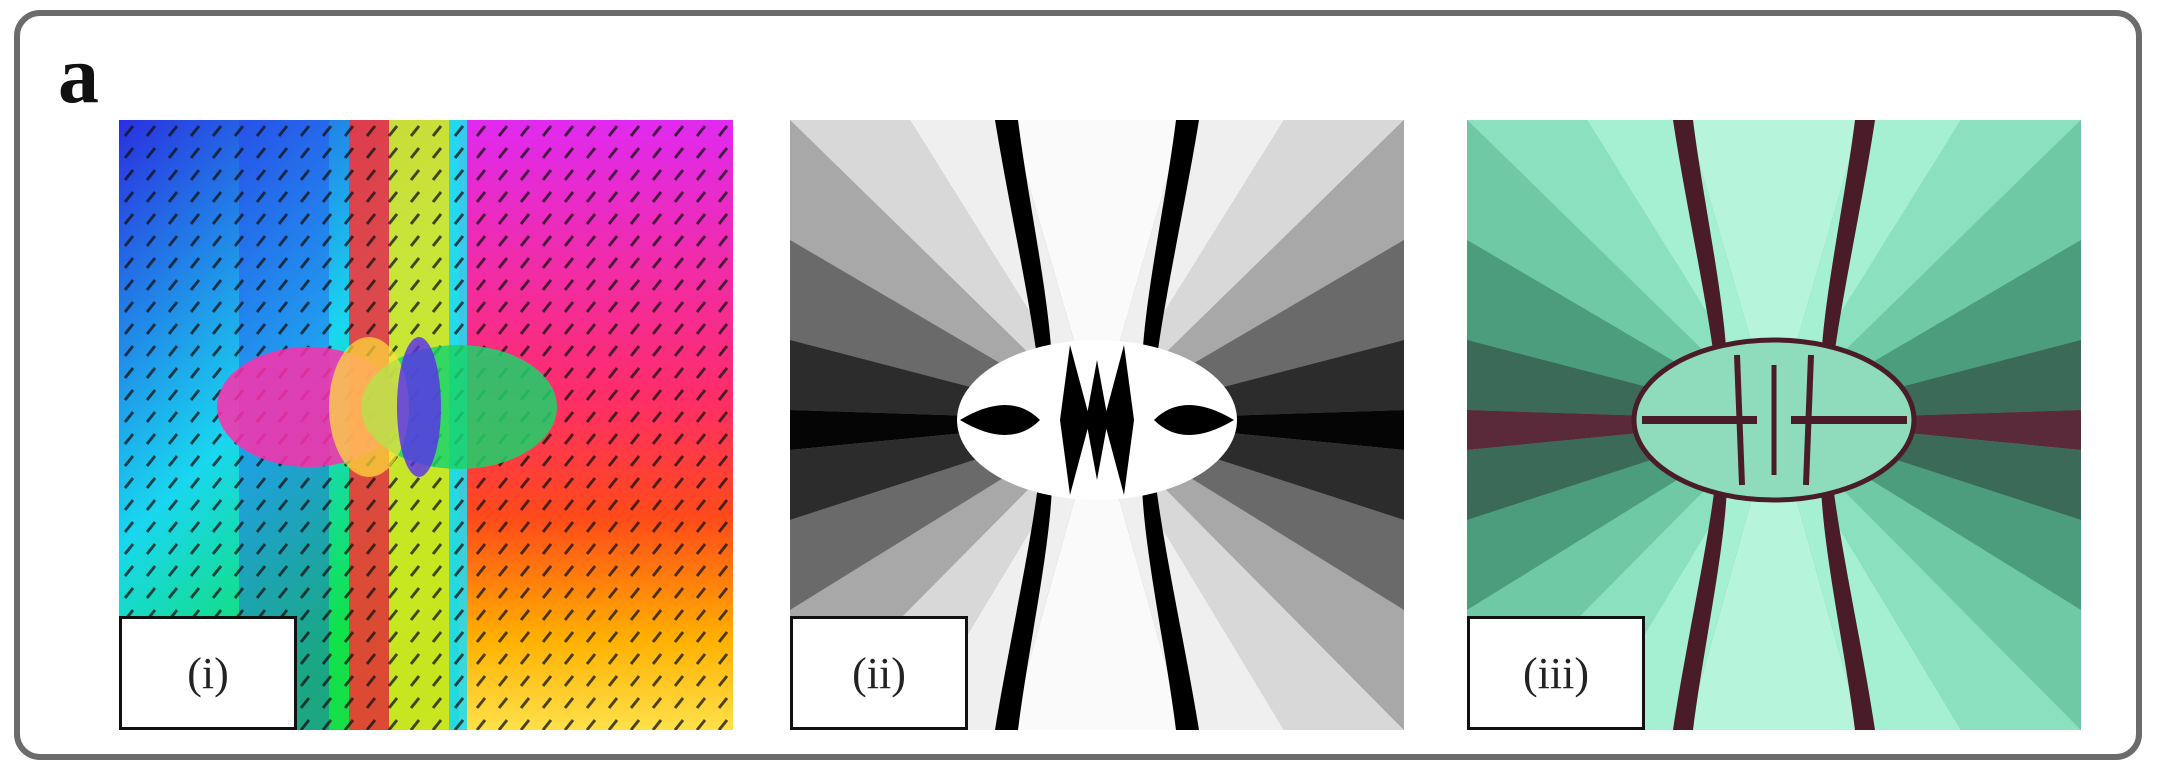 This screenshot has width=2163, height=781. What do you see at coordinates (208, 673) in the screenshot?
I see `subpanel-label-i: (i)` at bounding box center [208, 673].